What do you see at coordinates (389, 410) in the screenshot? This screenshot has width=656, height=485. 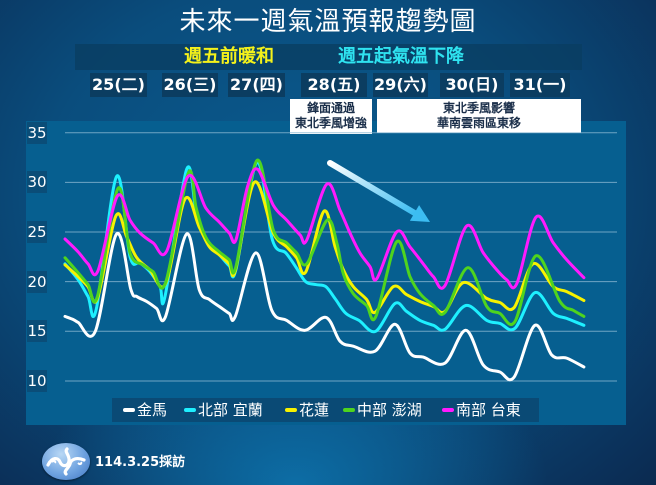 I see `legend-label: 中部 澎湖` at bounding box center [389, 410].